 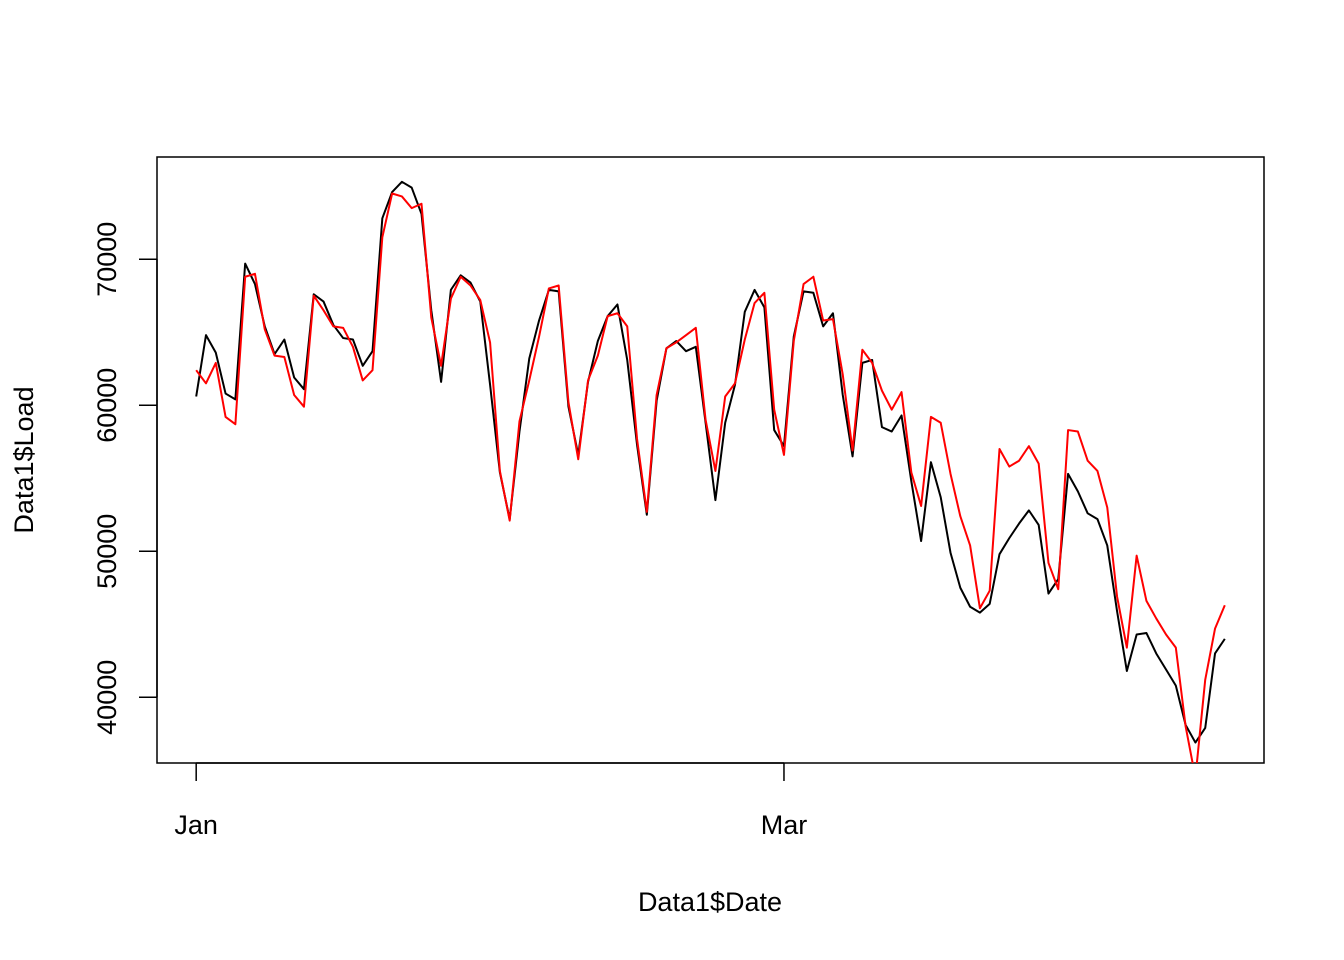 I want to click on x-tick-label: Mar, so click(x=784, y=825).